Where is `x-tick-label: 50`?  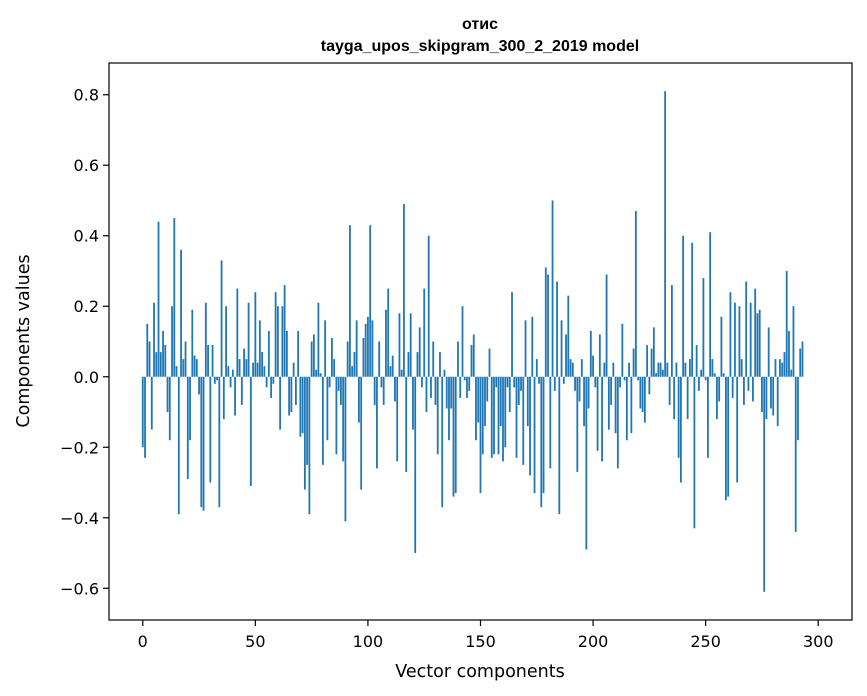
x-tick-label: 50 is located at coordinates (255, 641).